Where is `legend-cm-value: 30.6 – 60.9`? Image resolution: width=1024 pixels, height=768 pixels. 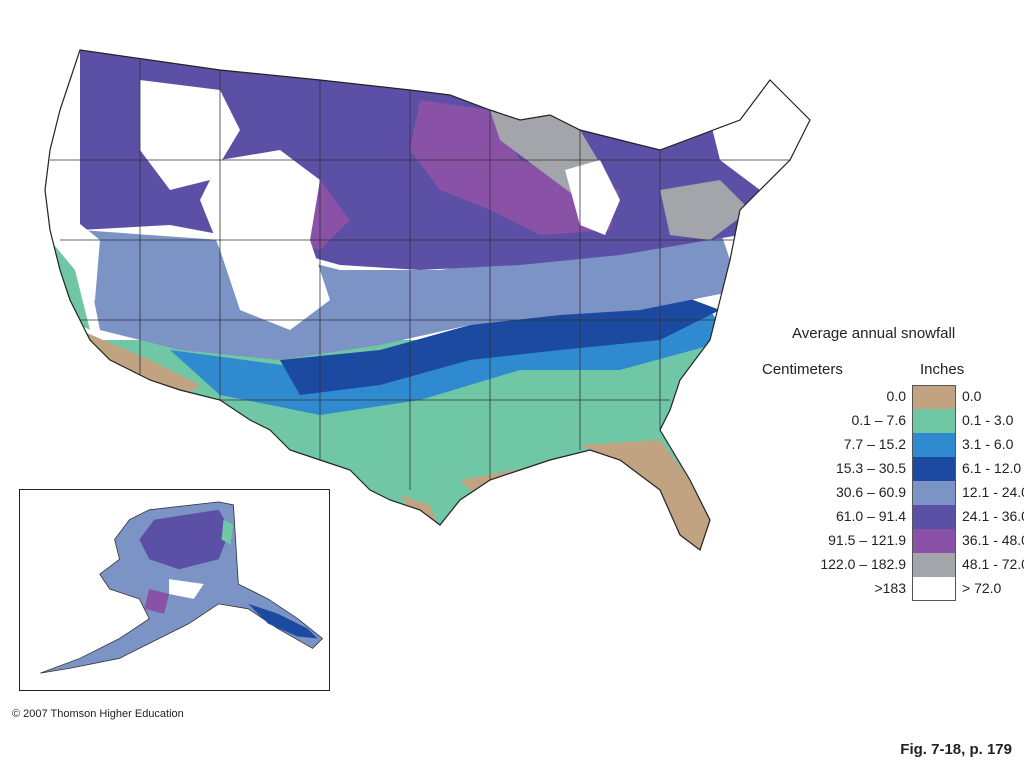
legend-cm-value: 30.6 – 60.9 is located at coordinates (870, 492).